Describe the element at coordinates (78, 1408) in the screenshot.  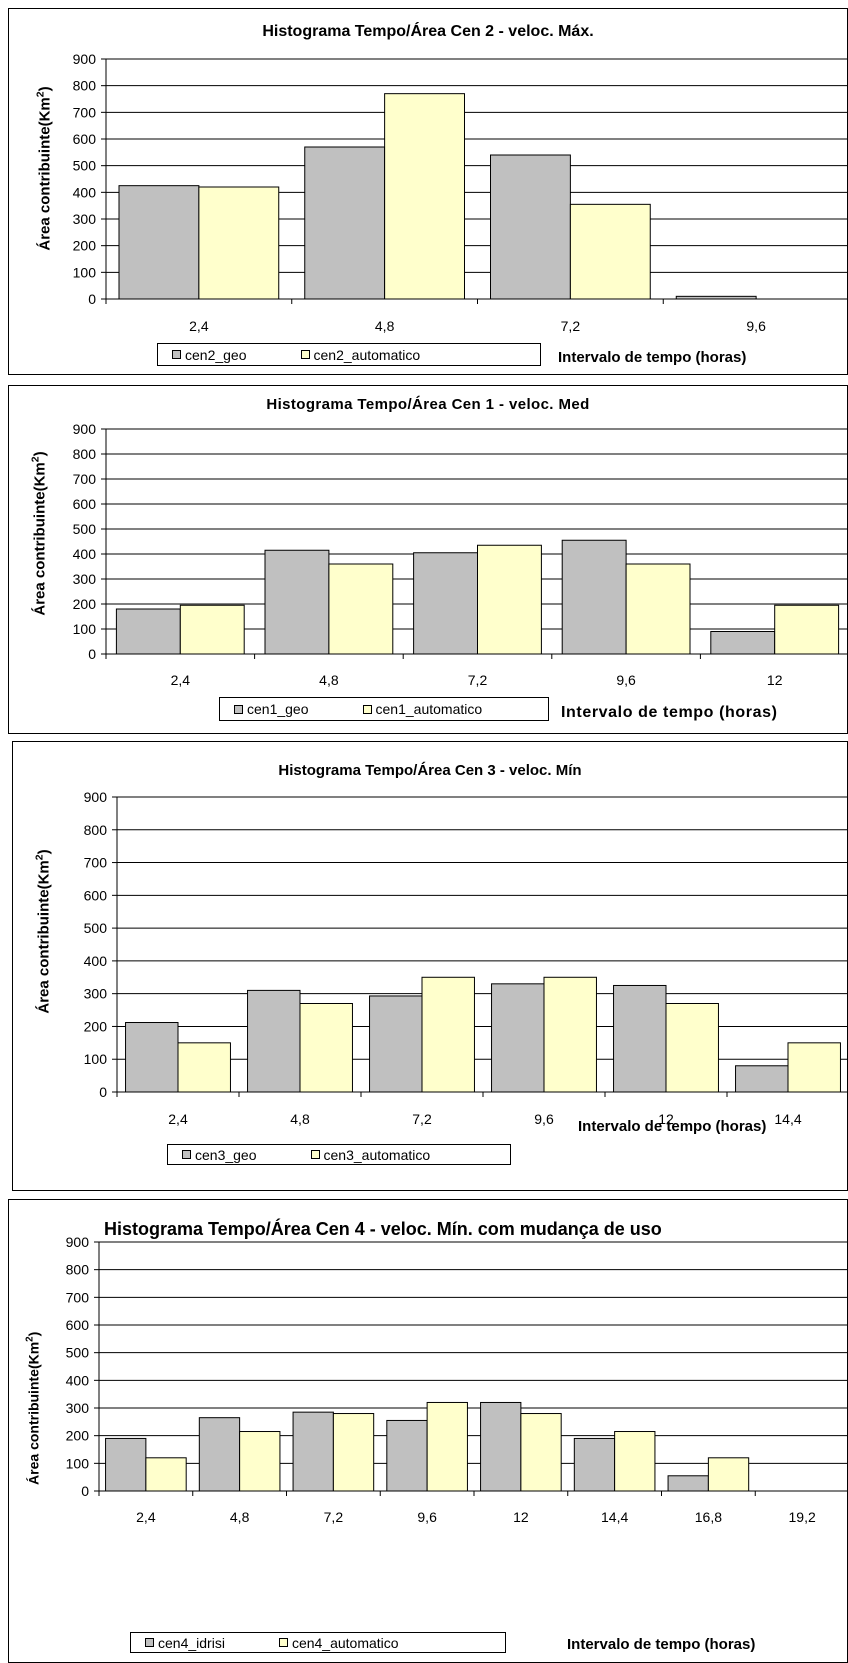
I see `y-tick-label: 300` at that location.